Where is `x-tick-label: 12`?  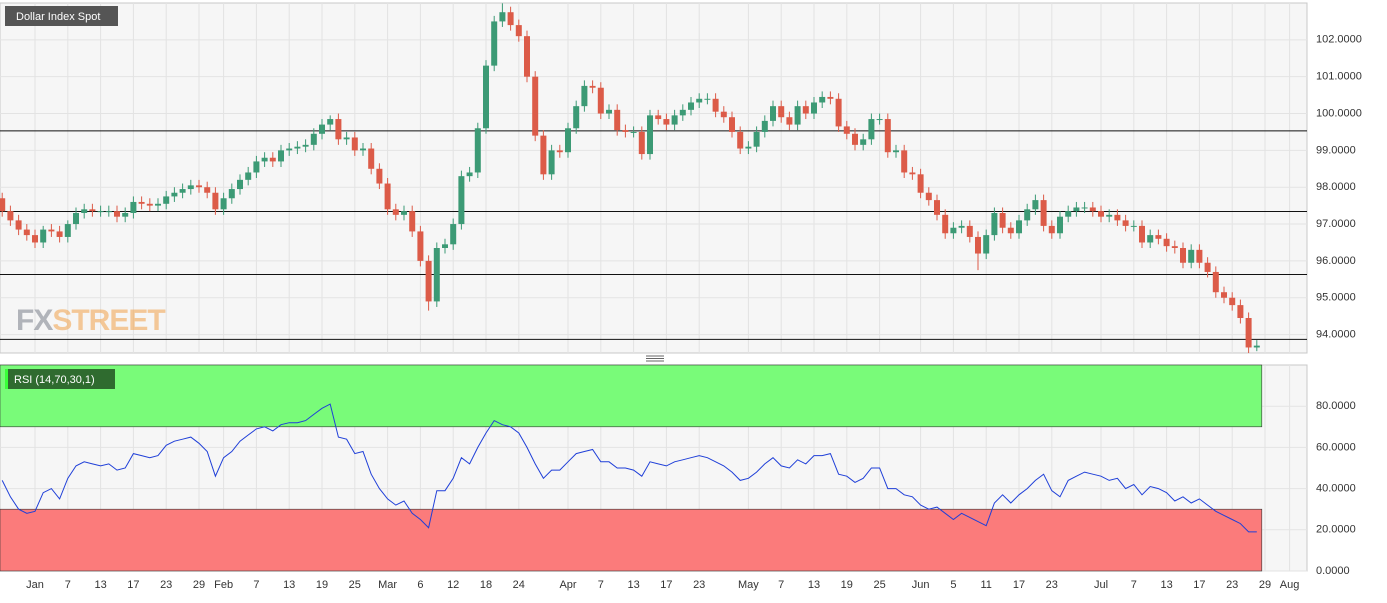 x-tick-label: 12 is located at coordinates (453, 585).